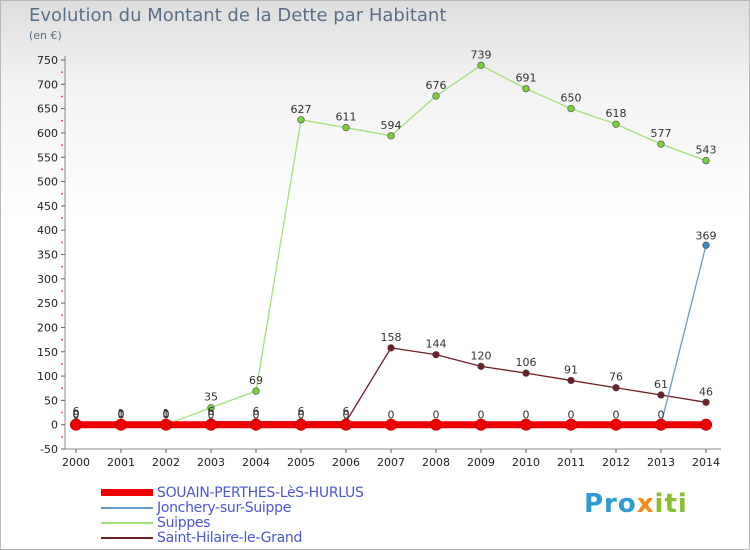 The image size is (750, 550). What do you see at coordinates (346, 117) in the screenshot?
I see `data-label: 611` at bounding box center [346, 117].